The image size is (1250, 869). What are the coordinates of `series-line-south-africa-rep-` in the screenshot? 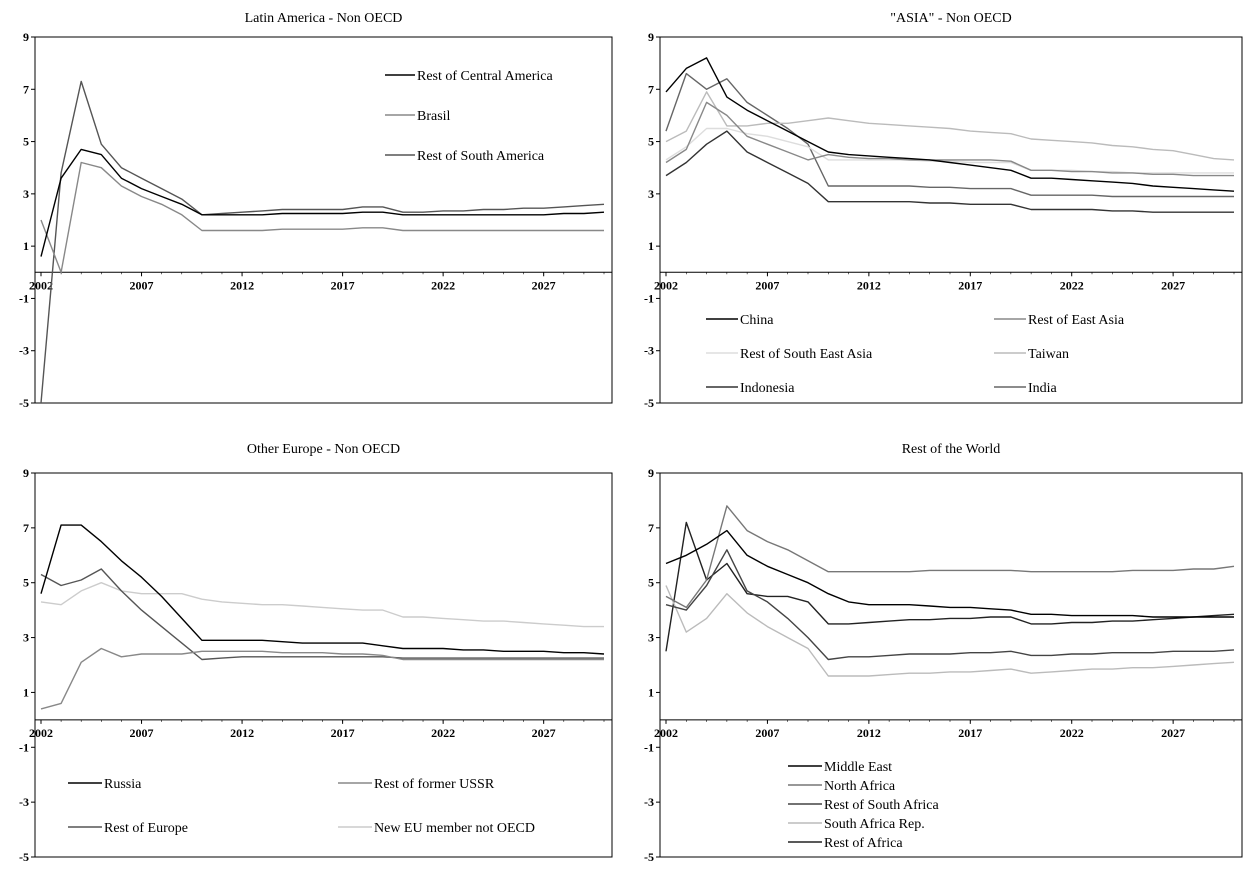 It's located at (950, 631).